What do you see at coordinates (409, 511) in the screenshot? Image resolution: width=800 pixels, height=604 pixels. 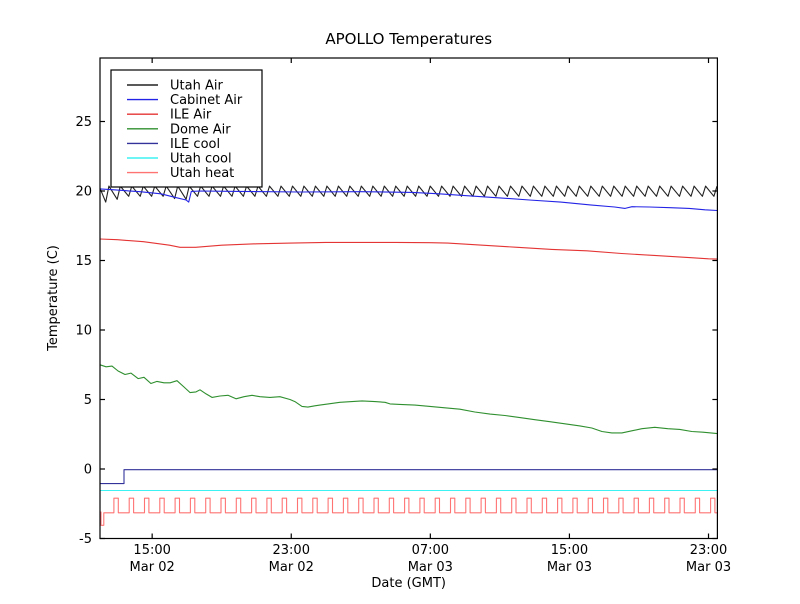 I see `series-line-utah-heat` at bounding box center [409, 511].